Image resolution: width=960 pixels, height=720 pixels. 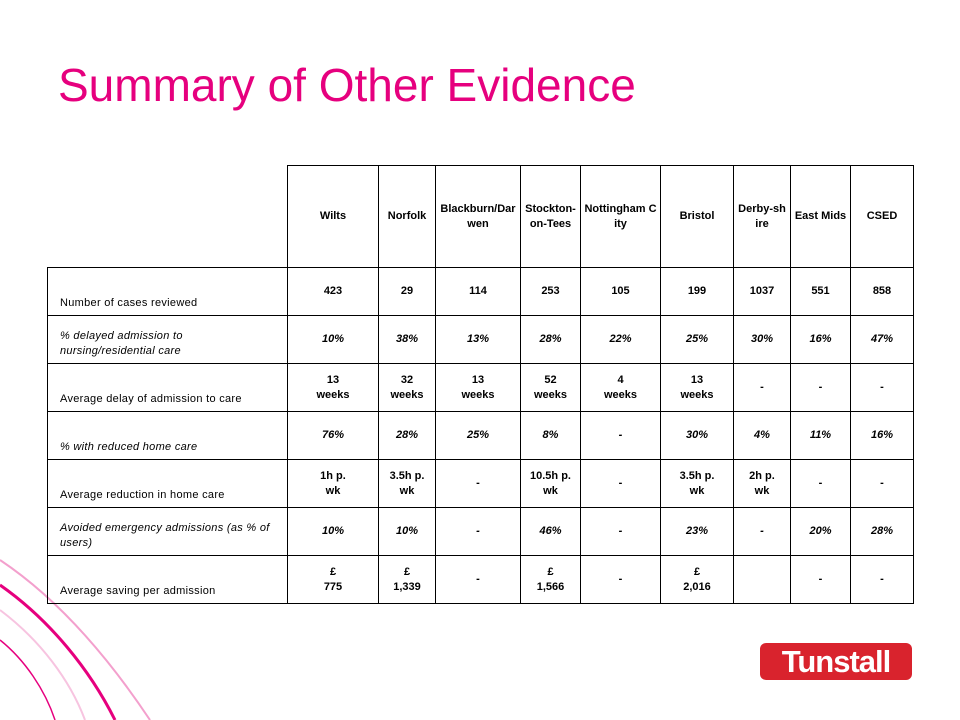 I want to click on table-cell: 76%, so click(x=333, y=435).